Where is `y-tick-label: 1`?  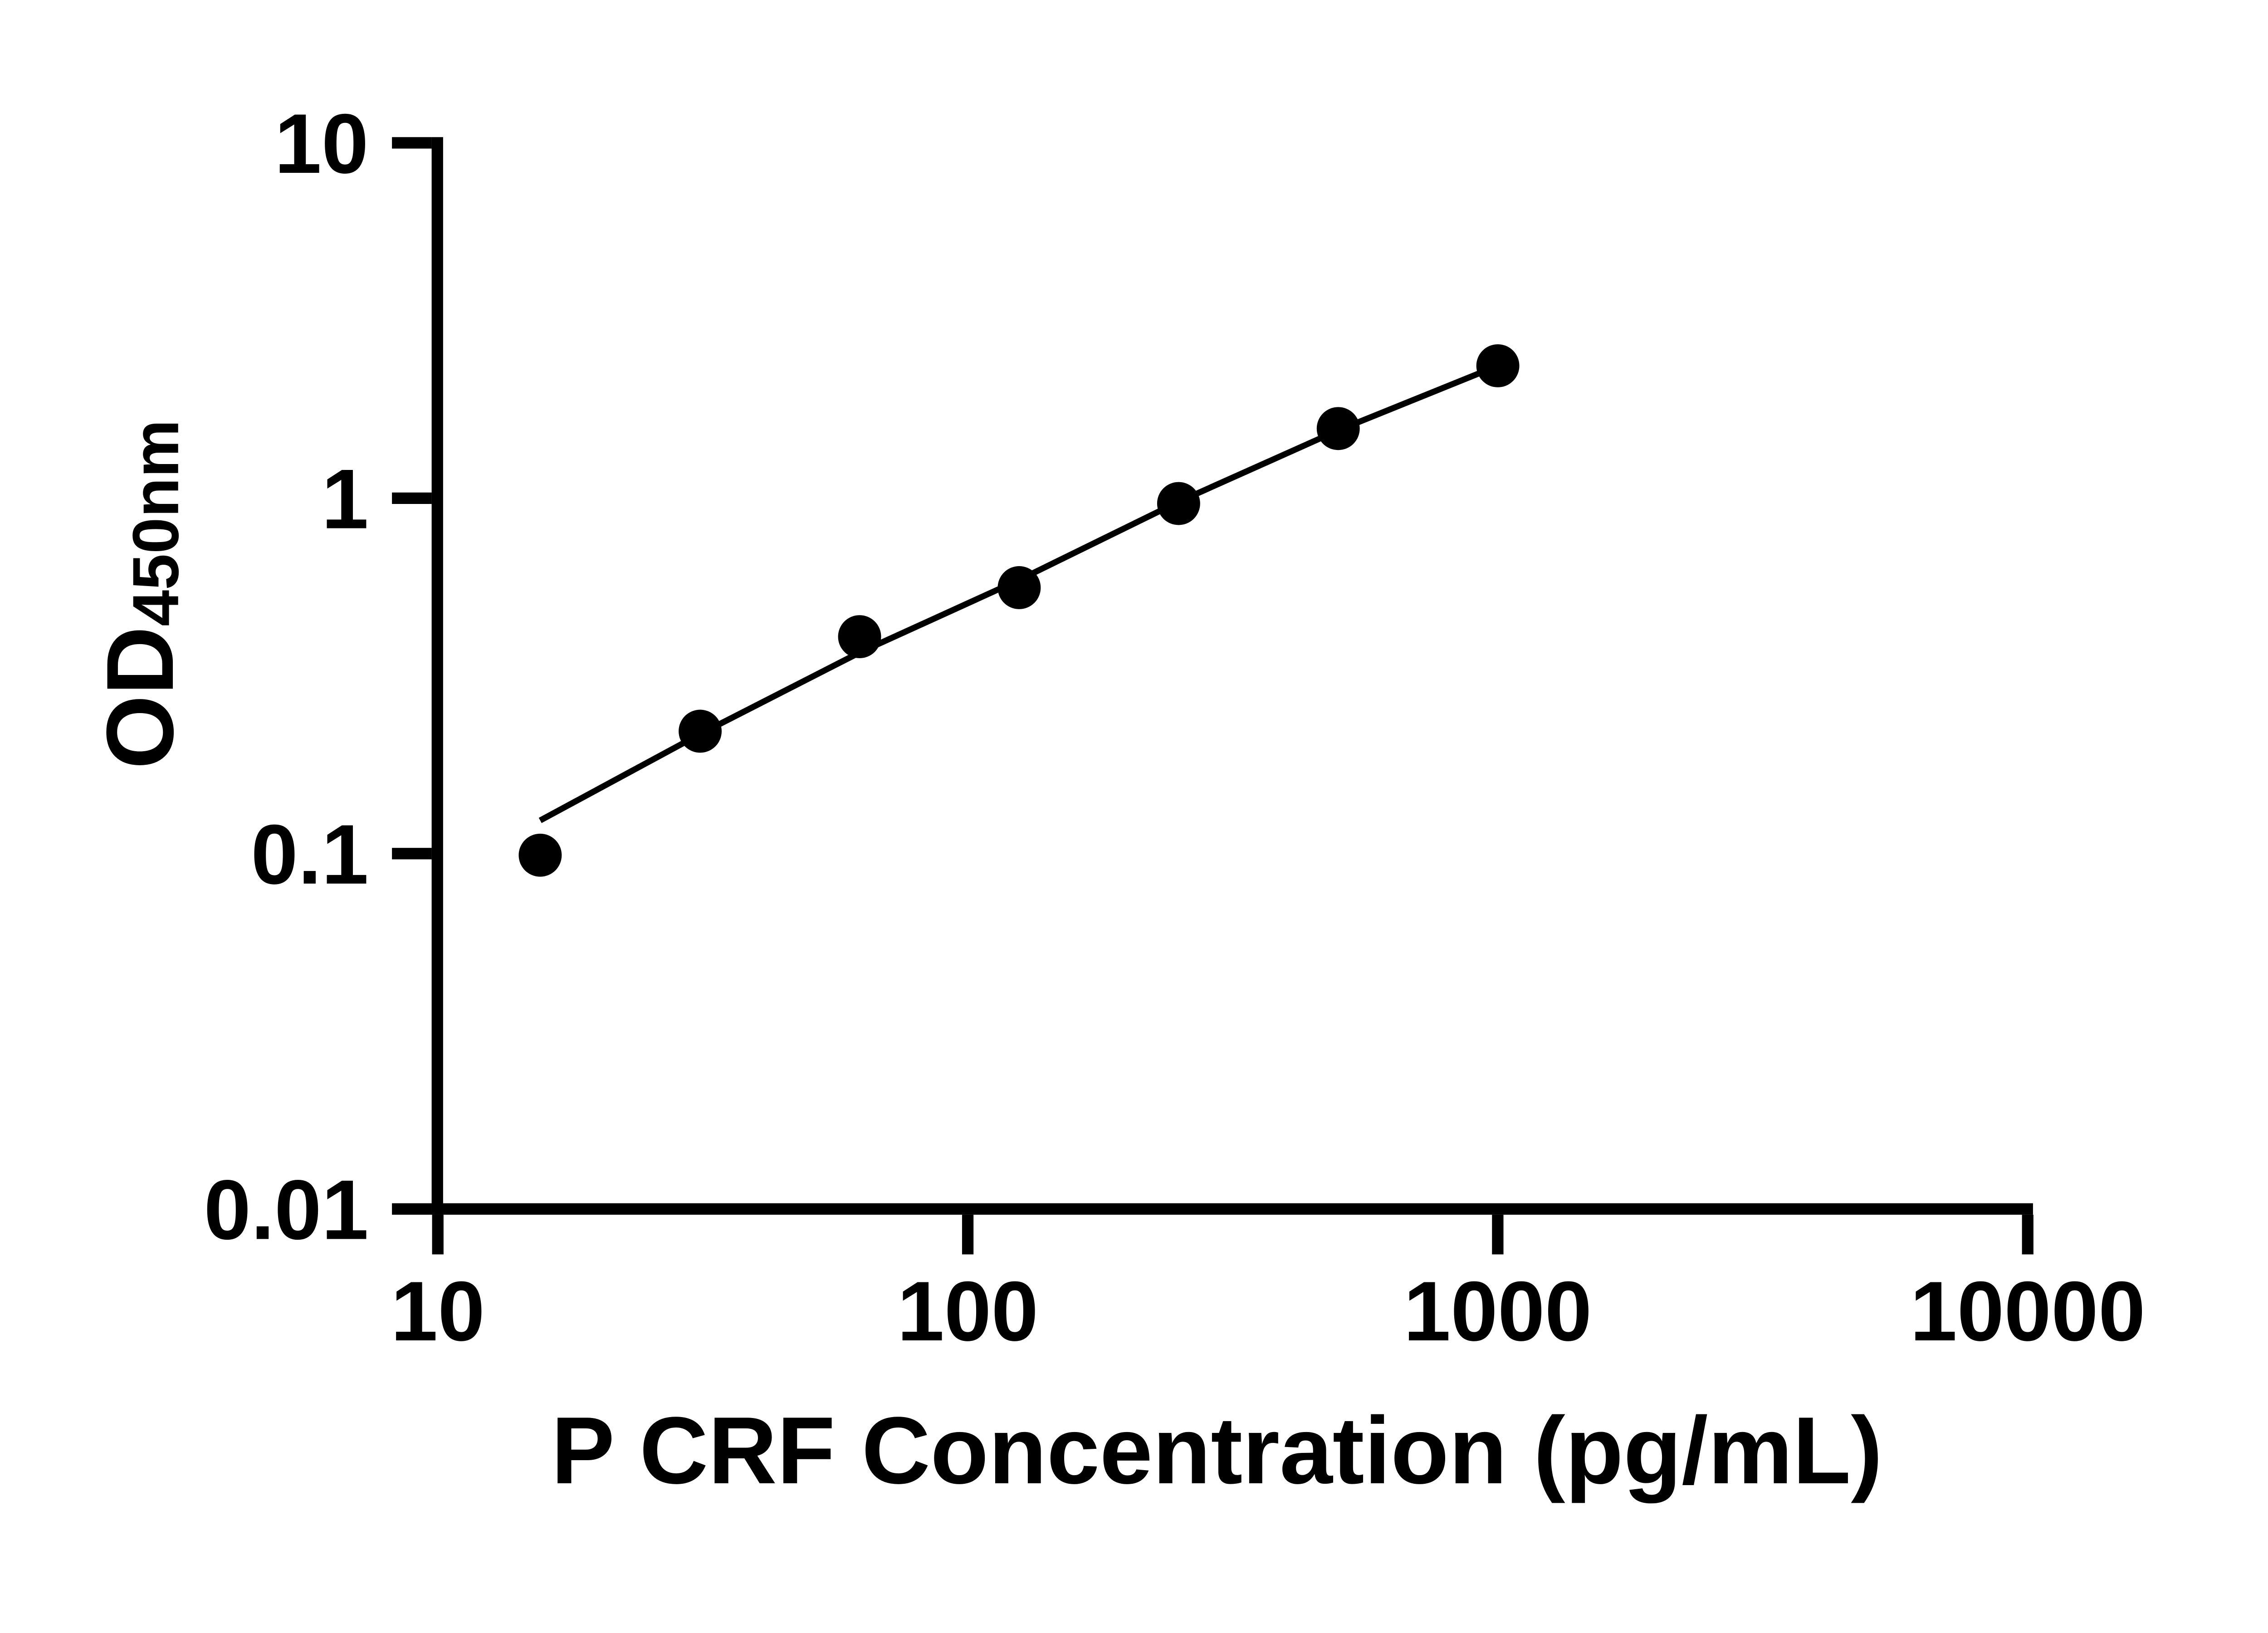 y-tick-label: 1 is located at coordinates (346, 498).